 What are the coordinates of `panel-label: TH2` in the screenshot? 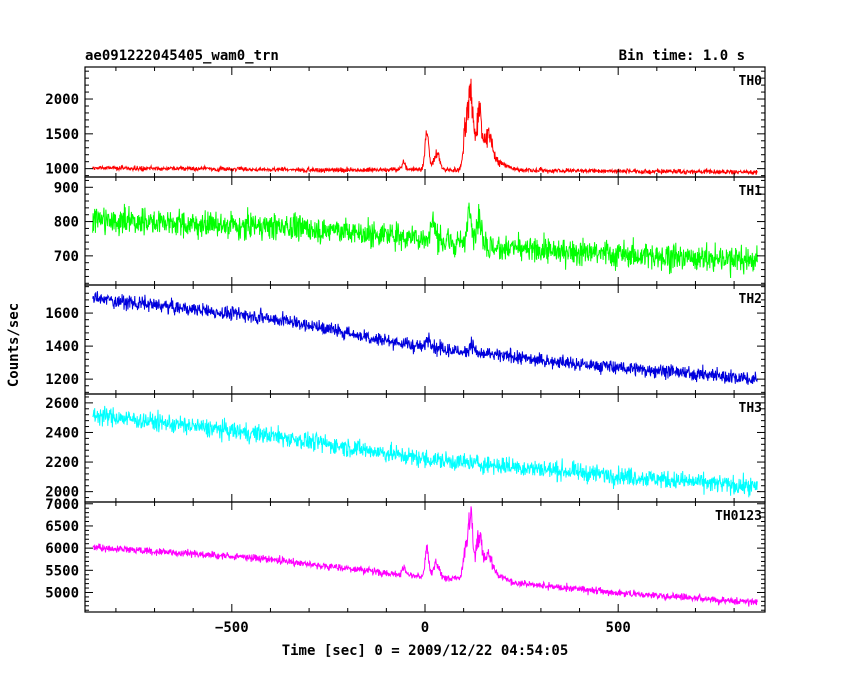 It's located at (750, 299).